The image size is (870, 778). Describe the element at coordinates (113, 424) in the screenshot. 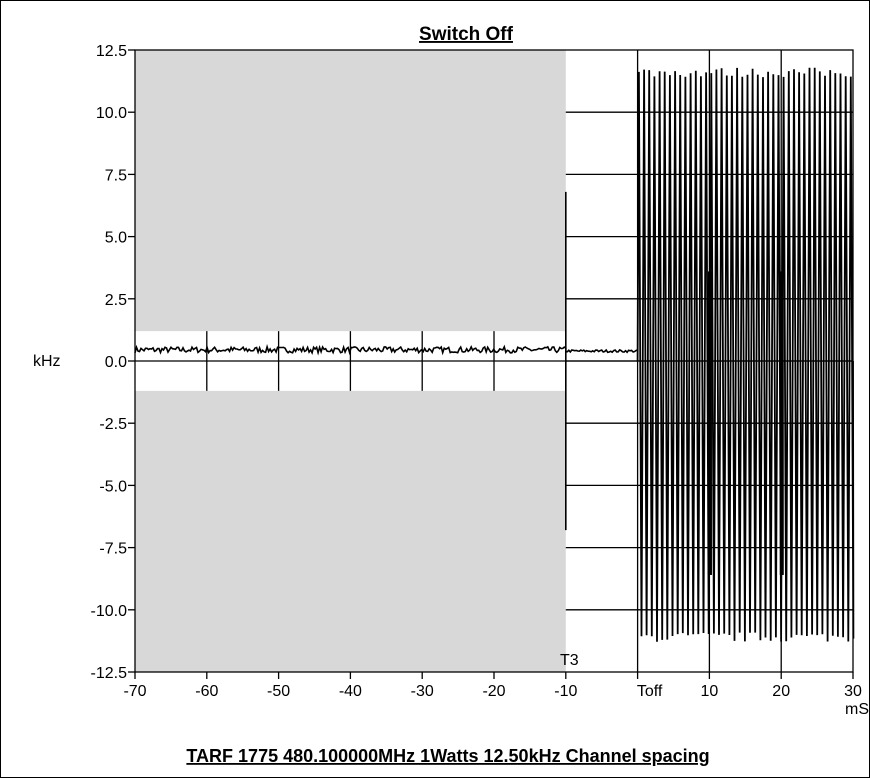

I see `y-tick-label-6: -2.5` at that location.